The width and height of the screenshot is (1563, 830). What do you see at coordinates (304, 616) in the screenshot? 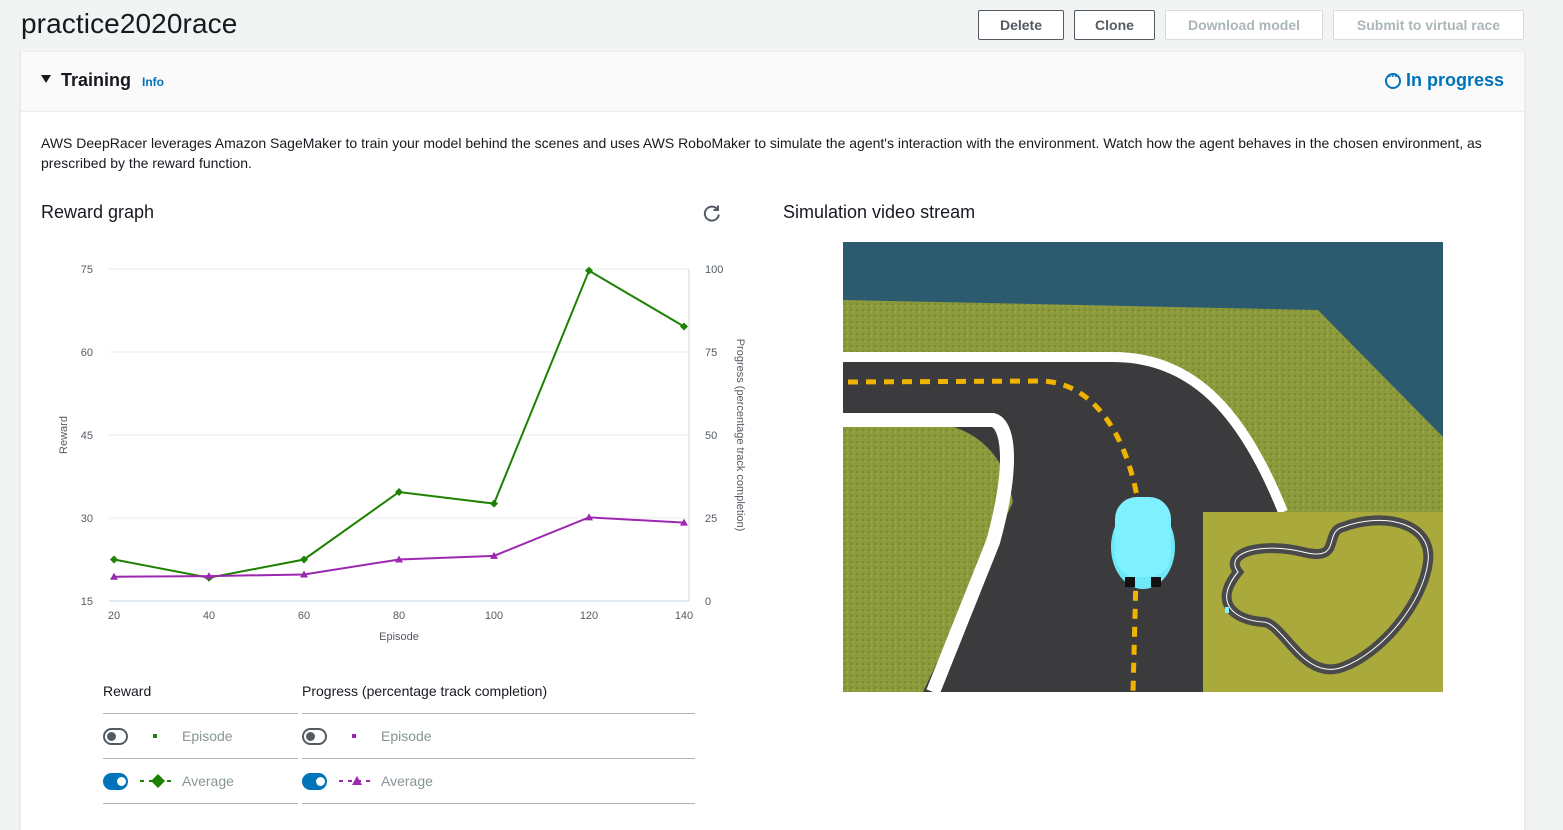
I see `x-tick-label: 60` at bounding box center [304, 616].